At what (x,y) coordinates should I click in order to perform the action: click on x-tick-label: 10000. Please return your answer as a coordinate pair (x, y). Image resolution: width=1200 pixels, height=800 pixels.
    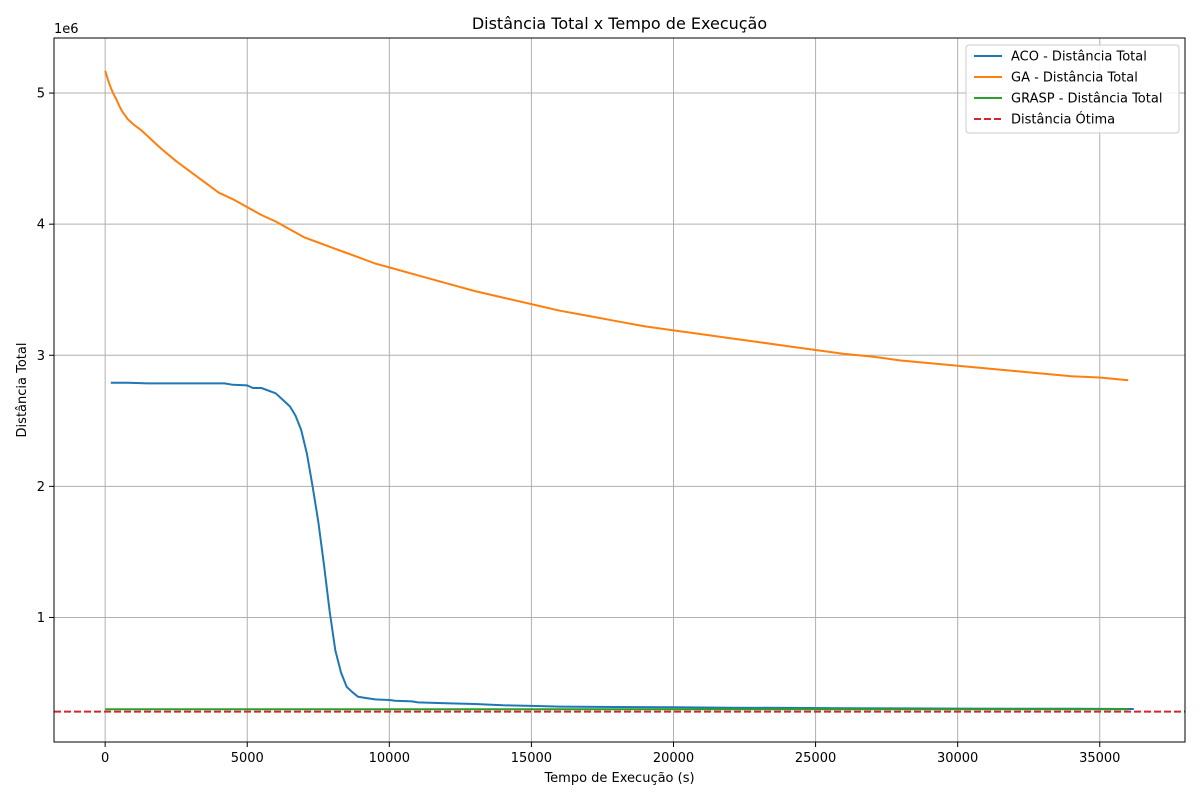
    Looking at the image, I should click on (389, 758).